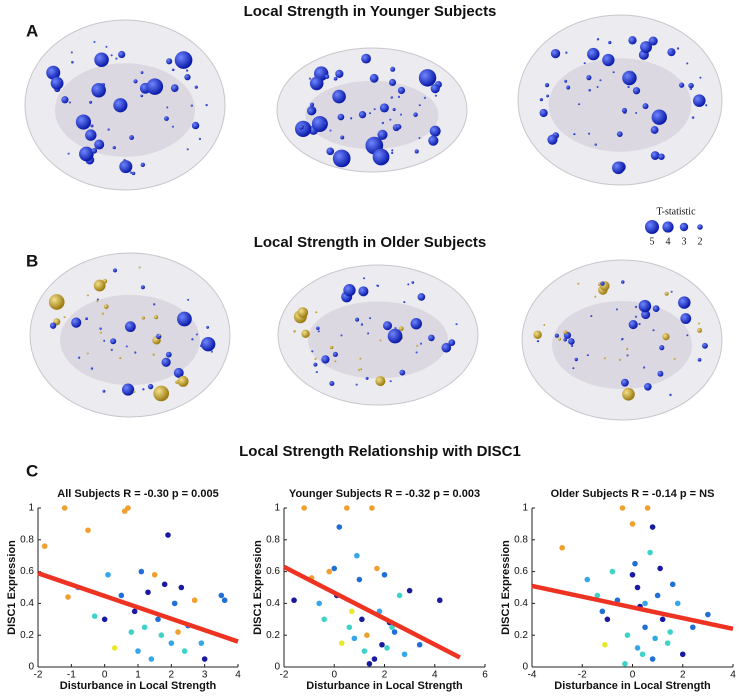 The image size is (741, 699). I want to click on chart-title: Older Subjects R = -0.14 p = NS, so click(633, 494).